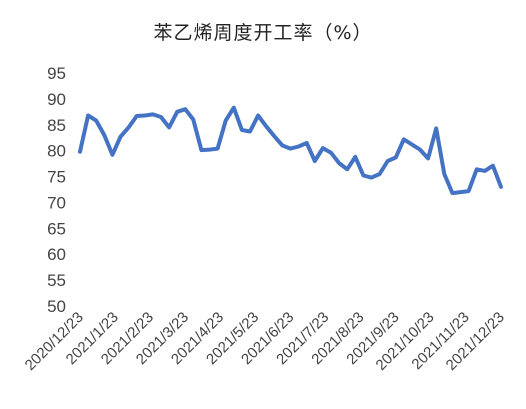 Image resolution: width=526 pixels, height=409 pixels. What do you see at coordinates (56, 151) in the screenshot?
I see `y-tick-label: 80` at bounding box center [56, 151].